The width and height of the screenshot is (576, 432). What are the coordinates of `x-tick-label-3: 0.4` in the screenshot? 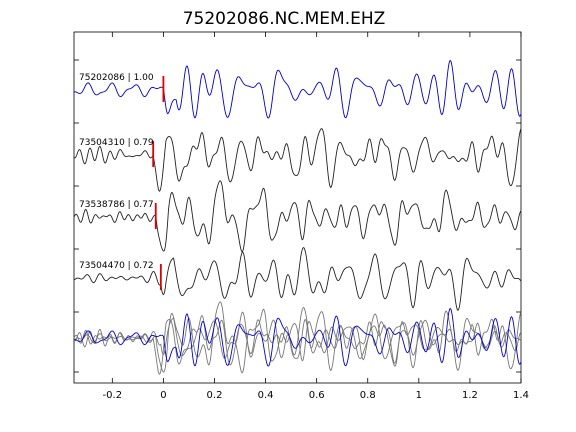 It's located at (266, 395).